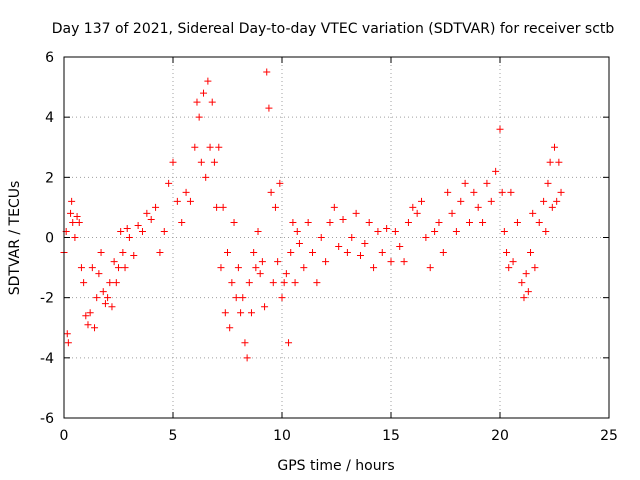 This screenshot has height=480, width=640. I want to click on y-tick-label: 2, so click(49, 178).